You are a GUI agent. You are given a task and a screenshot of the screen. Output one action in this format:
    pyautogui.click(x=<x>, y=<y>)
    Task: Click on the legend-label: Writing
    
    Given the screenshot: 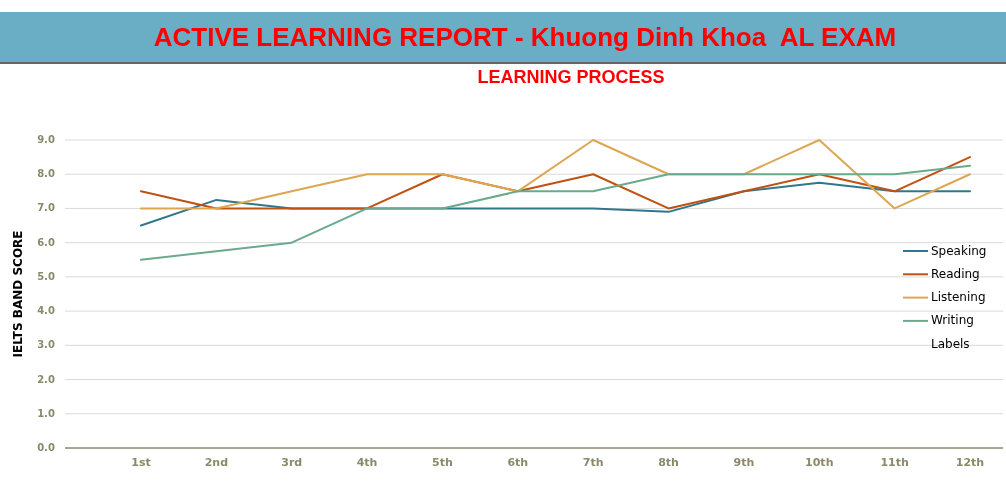 What is the action you would take?
    pyautogui.click(x=952, y=320)
    